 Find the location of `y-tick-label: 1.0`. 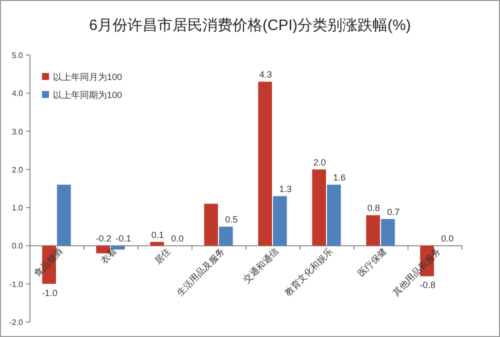

y-tick-label: 1.0 is located at coordinates (18, 208).